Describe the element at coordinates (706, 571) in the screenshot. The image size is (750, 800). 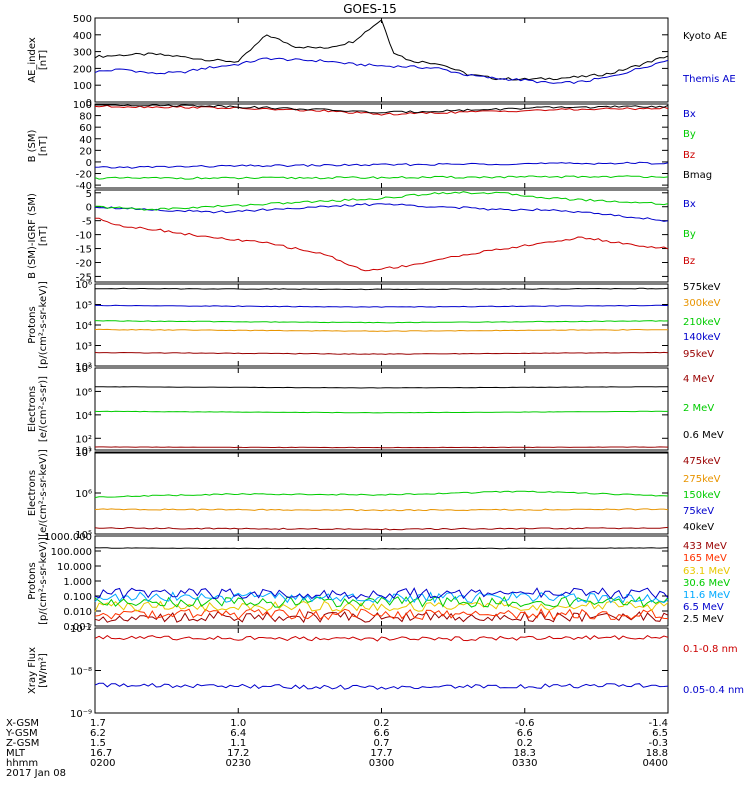
I see `legend-entry: 63.1 MeV` at that location.